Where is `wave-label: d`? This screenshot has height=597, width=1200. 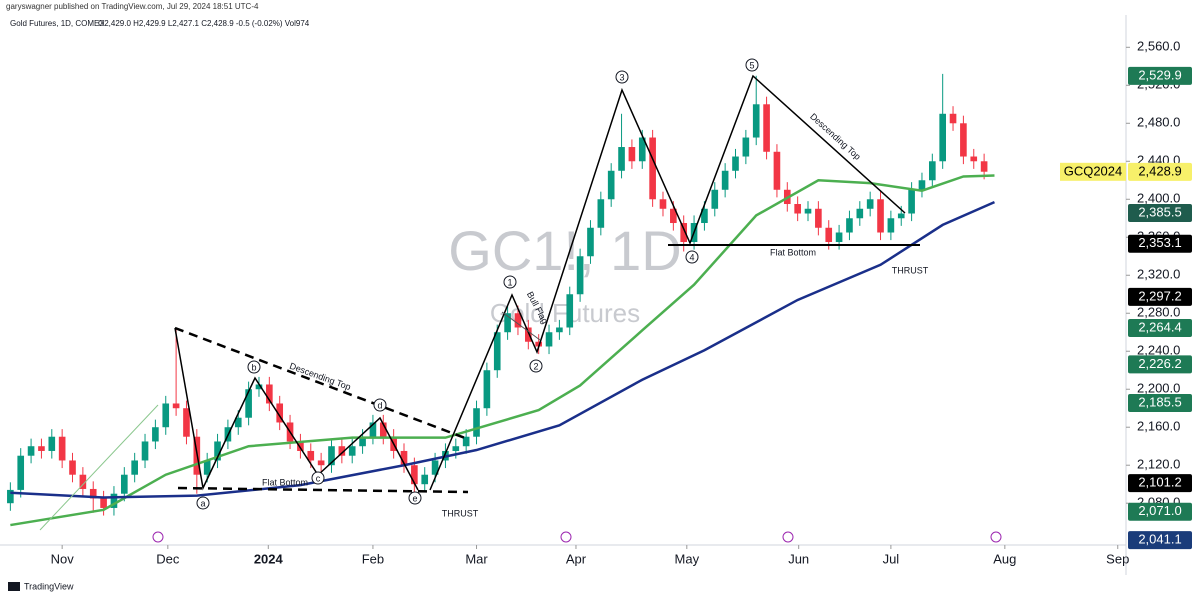
wave-label: d is located at coordinates (379, 405).